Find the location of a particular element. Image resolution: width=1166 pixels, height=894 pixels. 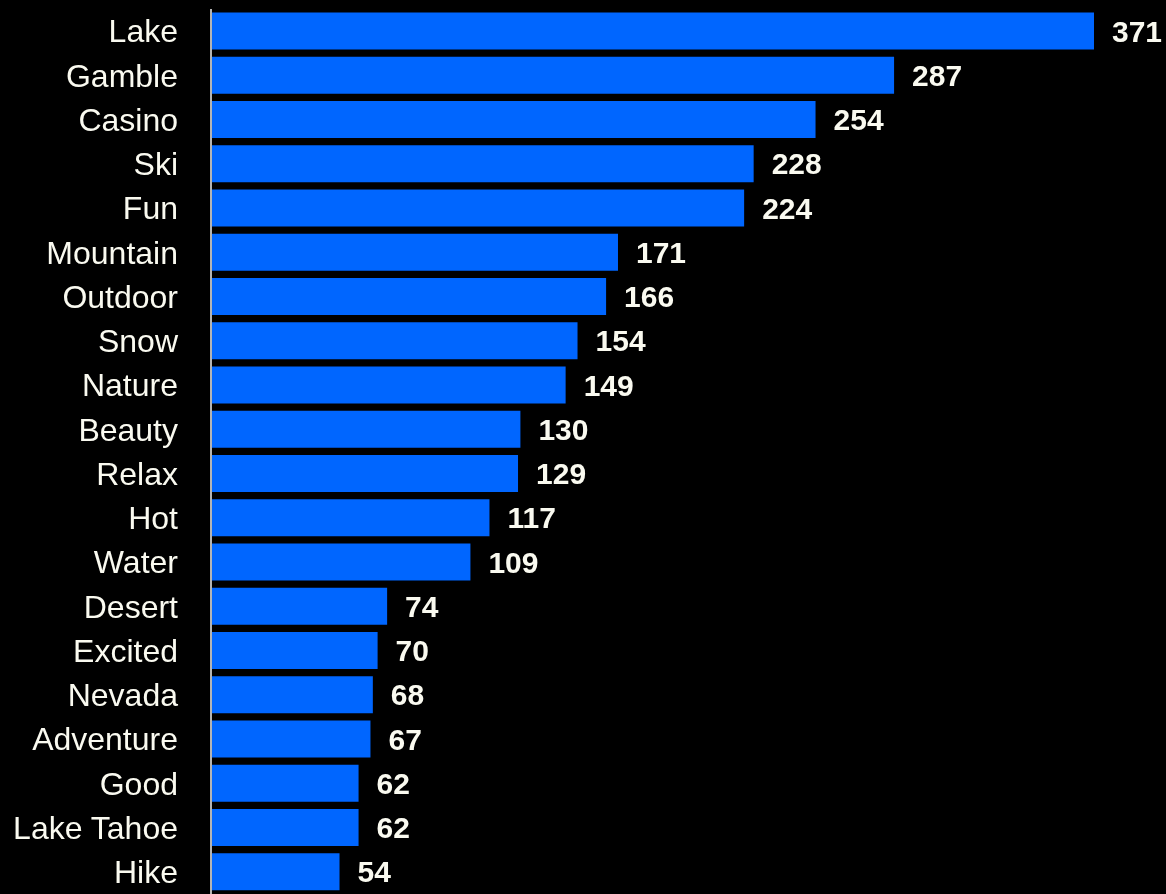

y-tick-label: Nevada is located at coordinates (123, 695).